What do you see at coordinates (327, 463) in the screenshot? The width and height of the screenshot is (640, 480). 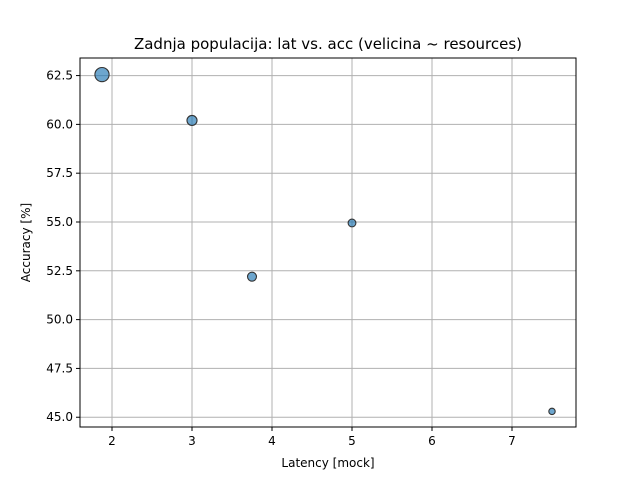 I see `x-axis-label: Latency [mock]` at bounding box center [327, 463].